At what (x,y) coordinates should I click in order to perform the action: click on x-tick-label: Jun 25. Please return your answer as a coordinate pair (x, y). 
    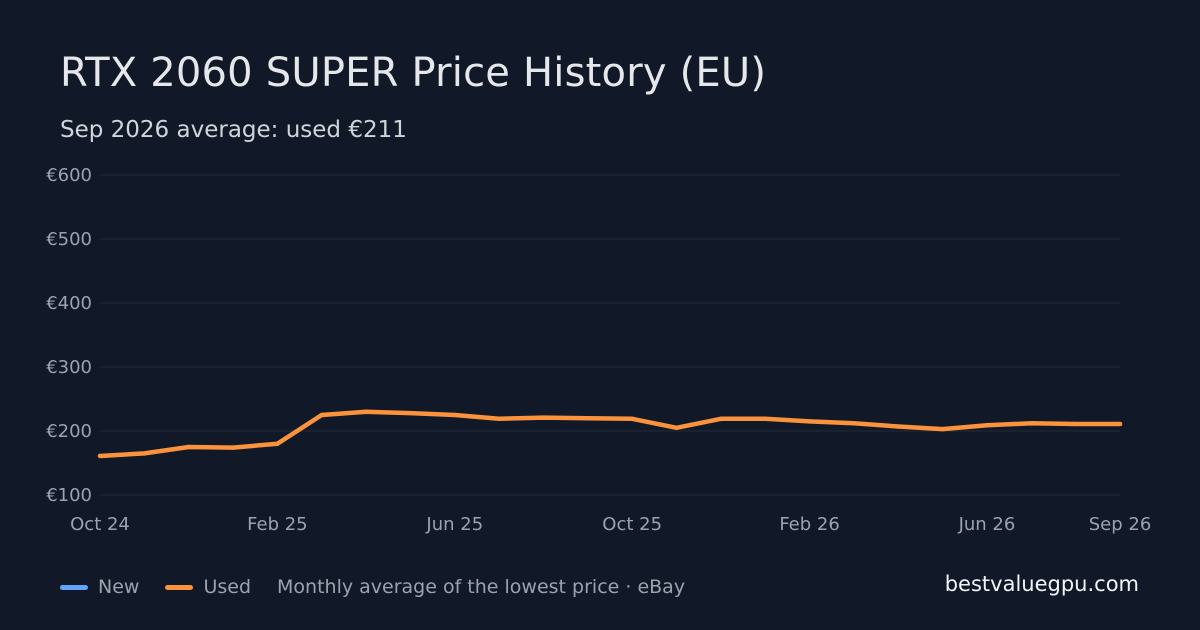
    Looking at the image, I should click on (454, 524).